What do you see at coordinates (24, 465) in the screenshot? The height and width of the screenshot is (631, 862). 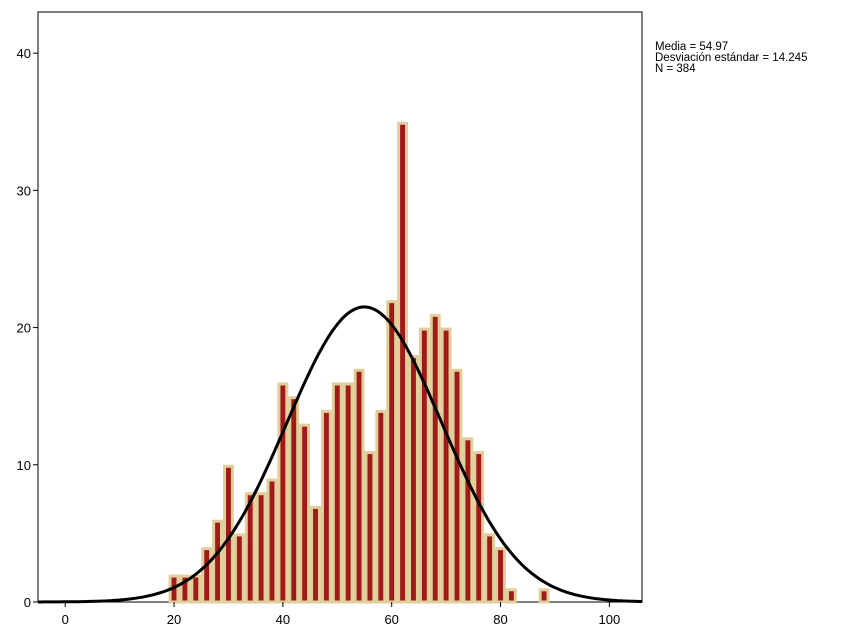 I see `y-tick-label: 10` at bounding box center [24, 465].